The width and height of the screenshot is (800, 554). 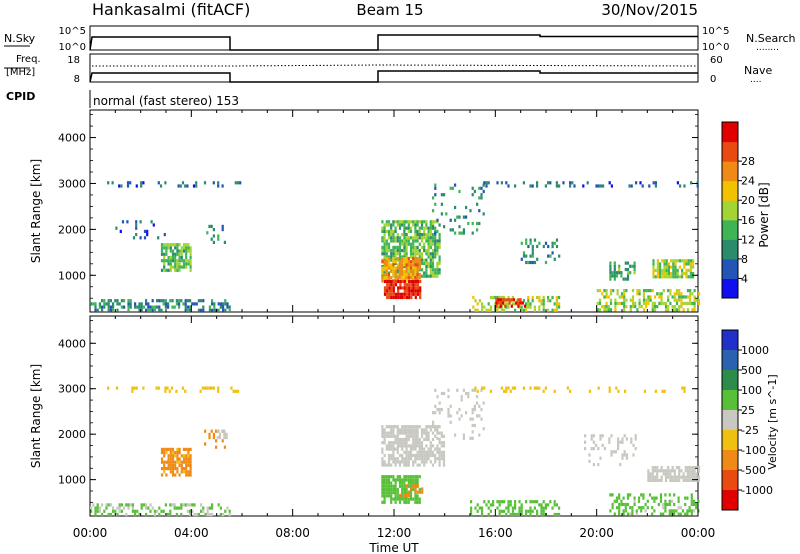 What do you see at coordinates (715, 31) in the screenshot?
I see `nsearch-tick-top: 10^5` at bounding box center [715, 31].